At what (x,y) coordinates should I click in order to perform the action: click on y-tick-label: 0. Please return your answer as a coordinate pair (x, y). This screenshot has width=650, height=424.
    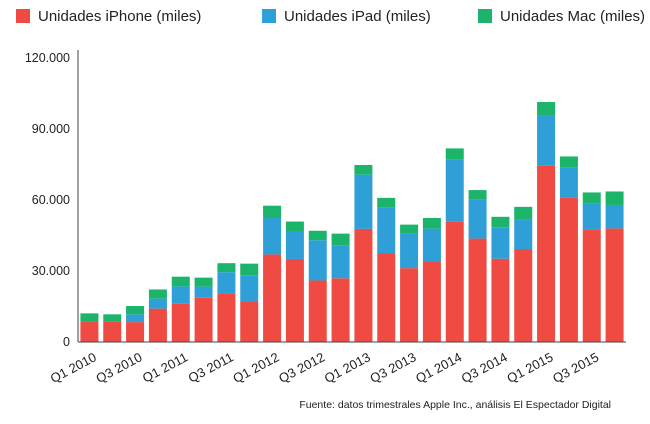
    Looking at the image, I should click on (66, 342).